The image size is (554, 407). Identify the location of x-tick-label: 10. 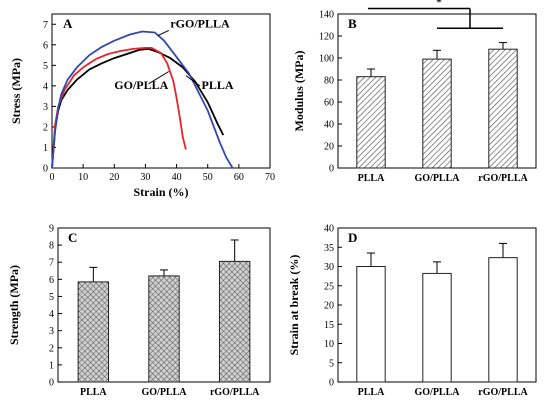
(83, 177).